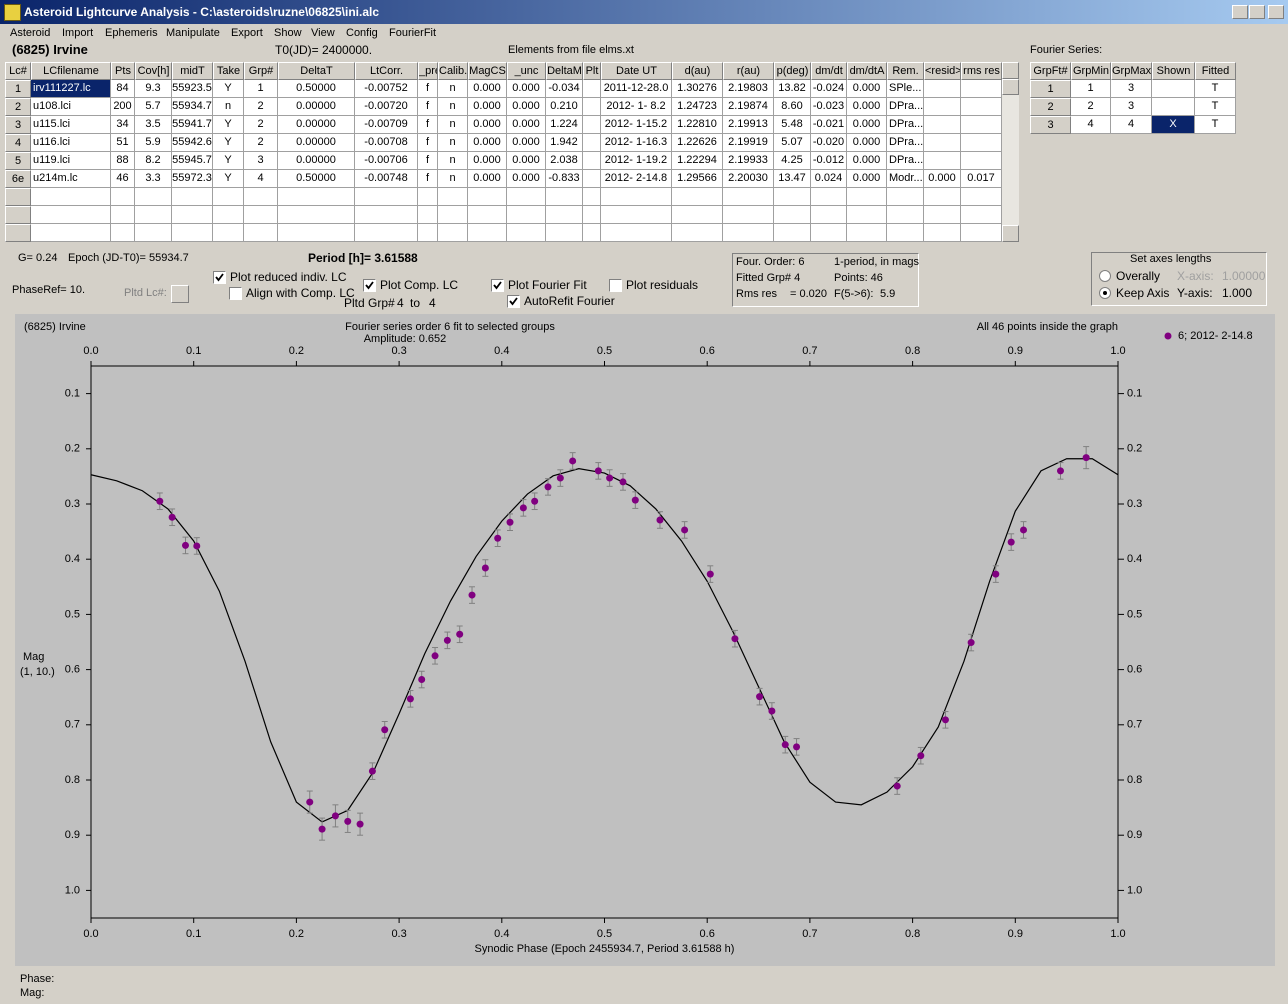 The height and width of the screenshot is (1004, 1288). What do you see at coordinates (829, 89) in the screenshot?
I see `table-cell: -0.024` at bounding box center [829, 89].